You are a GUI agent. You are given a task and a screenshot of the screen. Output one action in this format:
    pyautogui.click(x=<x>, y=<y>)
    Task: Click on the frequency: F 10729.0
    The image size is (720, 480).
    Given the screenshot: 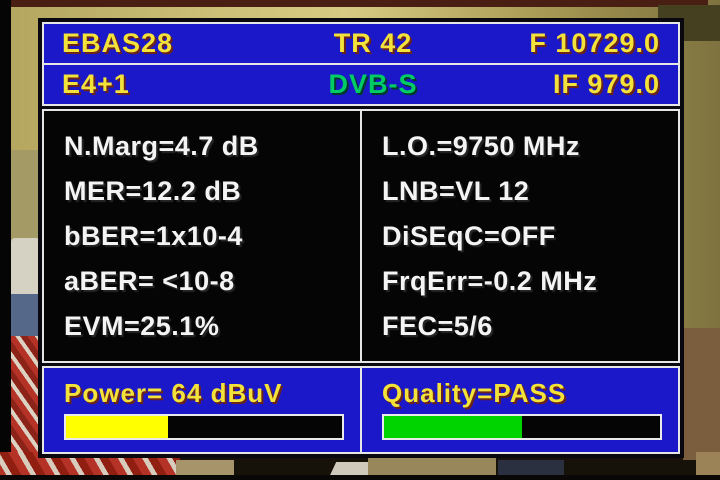 What is the action you would take?
    pyautogui.click(x=594, y=43)
    